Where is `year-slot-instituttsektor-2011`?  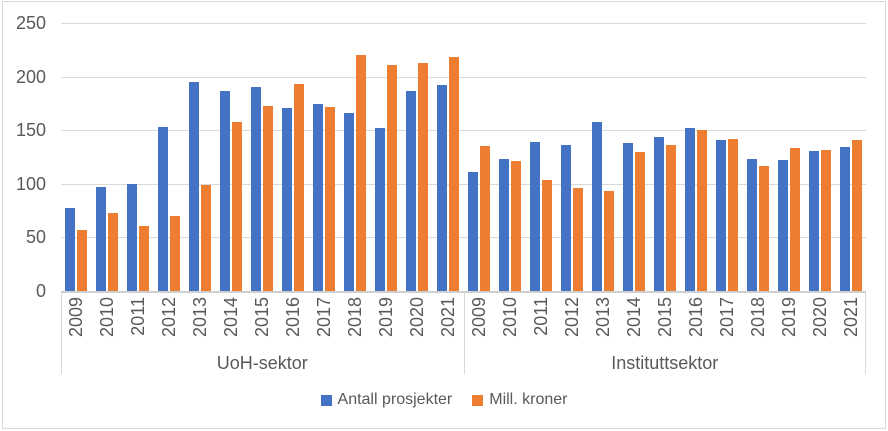 year-slot-instituttsektor-2011 is located at coordinates (540, 157).